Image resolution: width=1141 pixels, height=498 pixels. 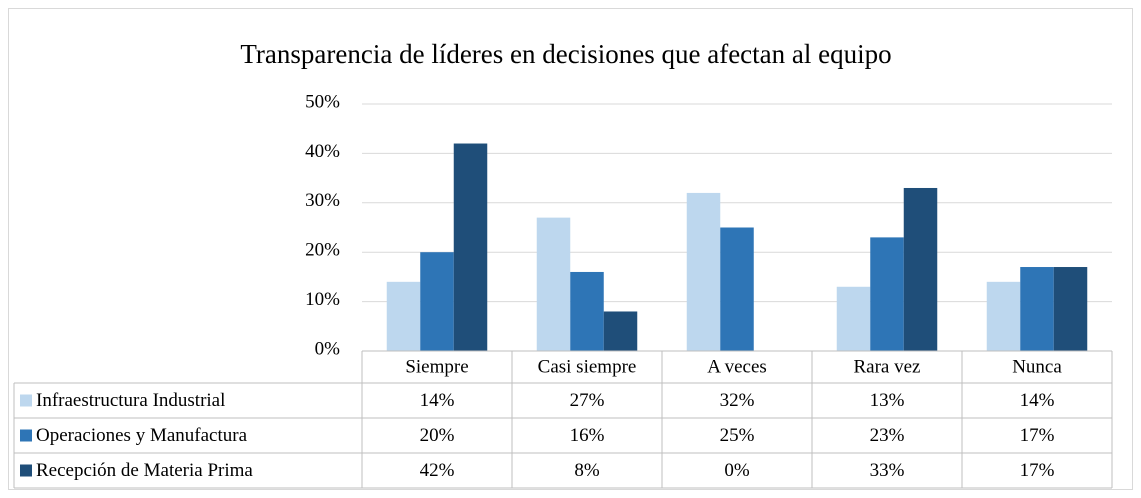 What do you see at coordinates (1037, 366) in the screenshot?
I see `x-tick-label: Nunca` at bounding box center [1037, 366].